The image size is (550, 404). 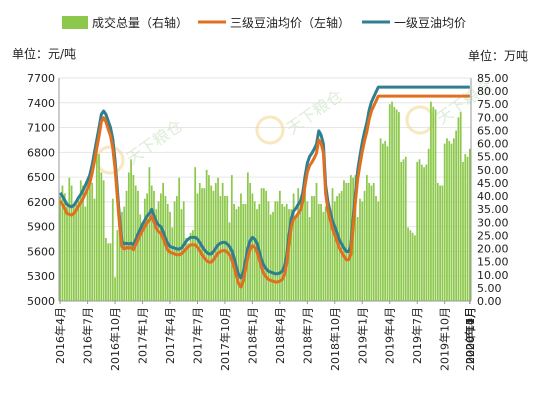 What do you see at coordinates (493, 196) in the screenshot?
I see `right-tick-label: 40.00` at bounding box center [493, 196].